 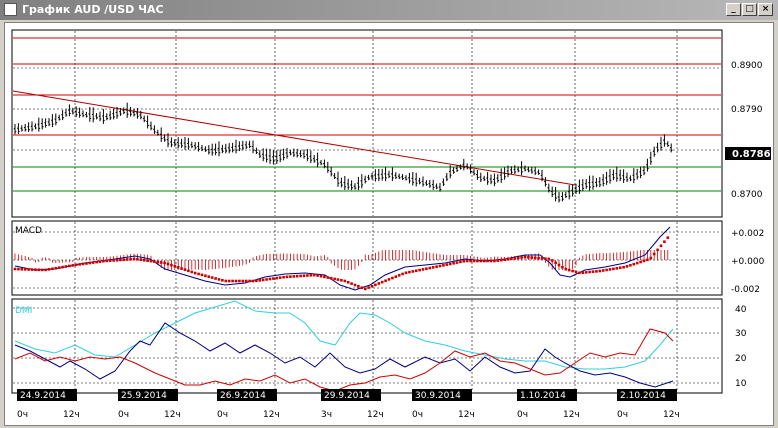 I want to click on date-label: 30.9.2014, so click(x=442, y=395).